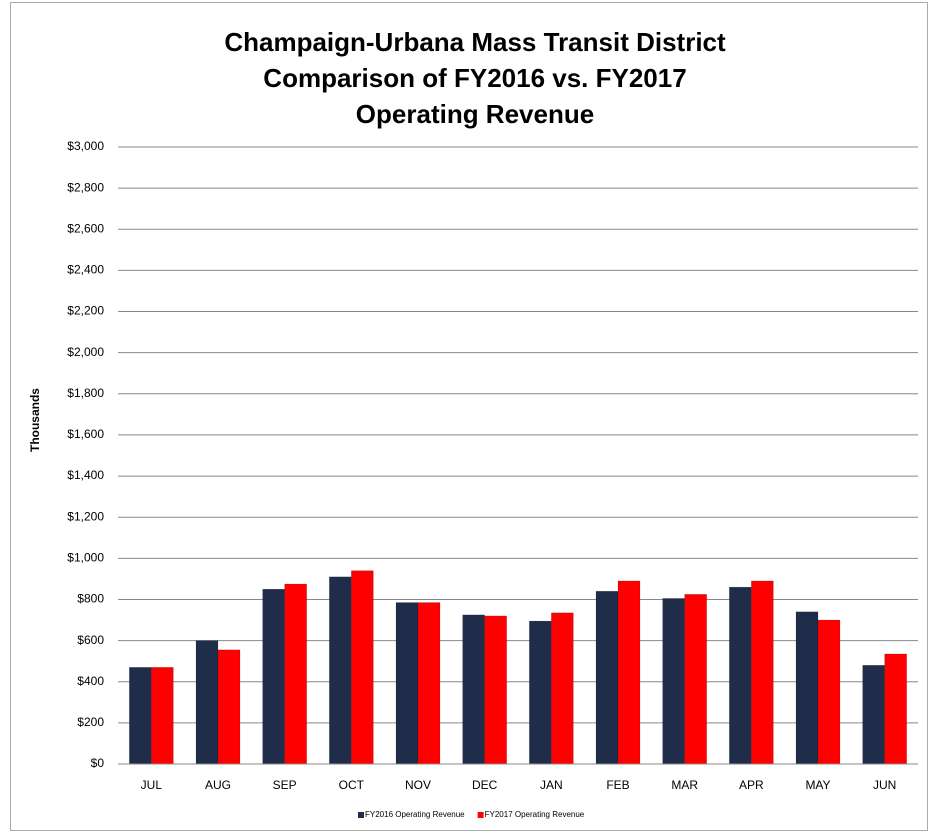 Image resolution: width=930 pixels, height=833 pixels. I want to click on y-tick-label: $1,000, so click(85, 558).